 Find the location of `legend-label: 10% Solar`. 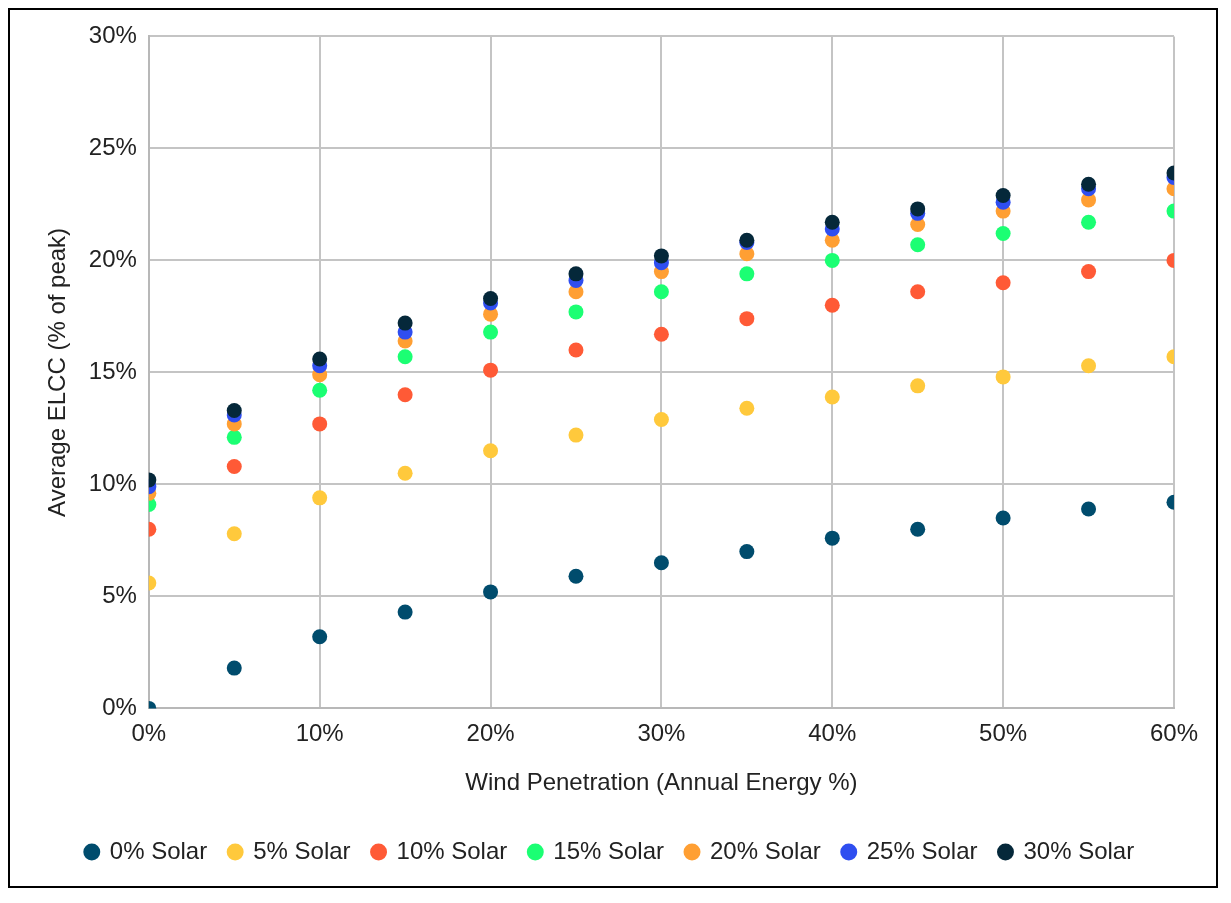

legend-label: 10% Solar is located at coordinates (452, 850).